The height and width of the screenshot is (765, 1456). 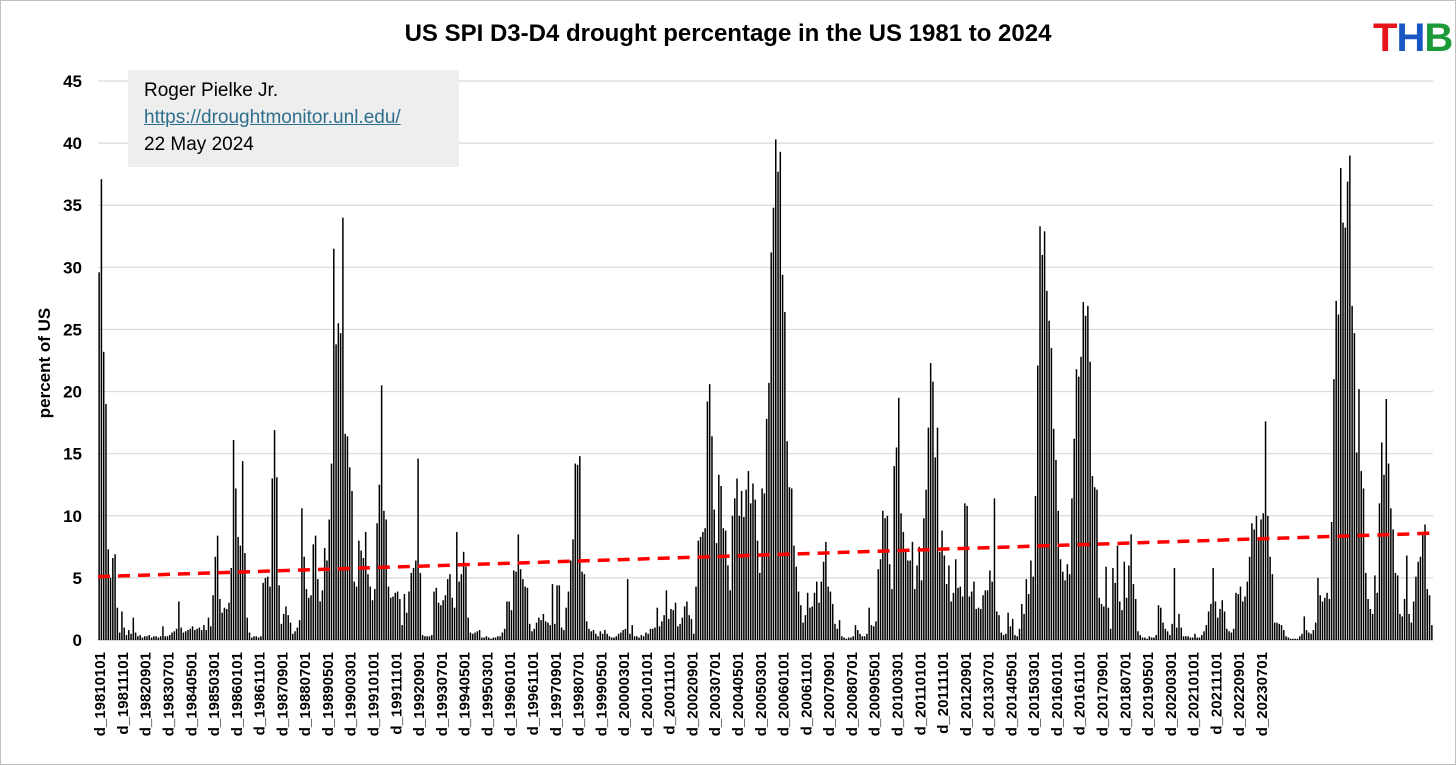 I want to click on x-tick-label: d_20200301, so click(x=1171, y=694).